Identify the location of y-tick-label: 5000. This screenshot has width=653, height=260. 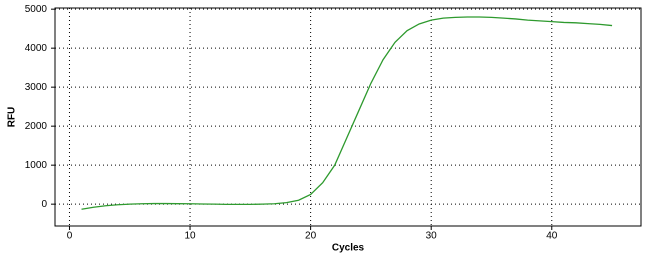
(36, 9).